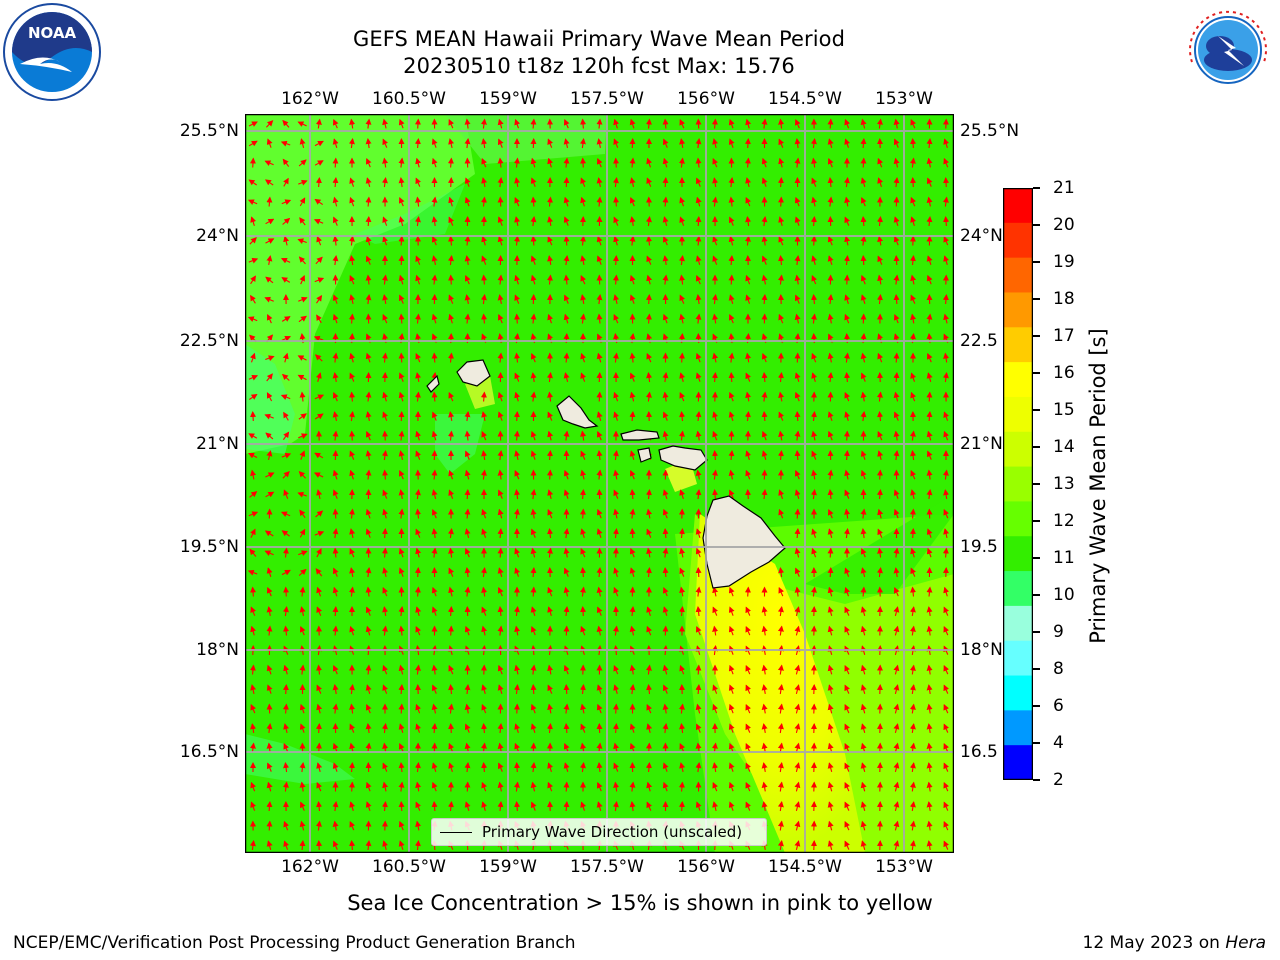  What do you see at coordinates (1036, 447) in the screenshot?
I see `colorbar-tick-mark` at bounding box center [1036, 447].